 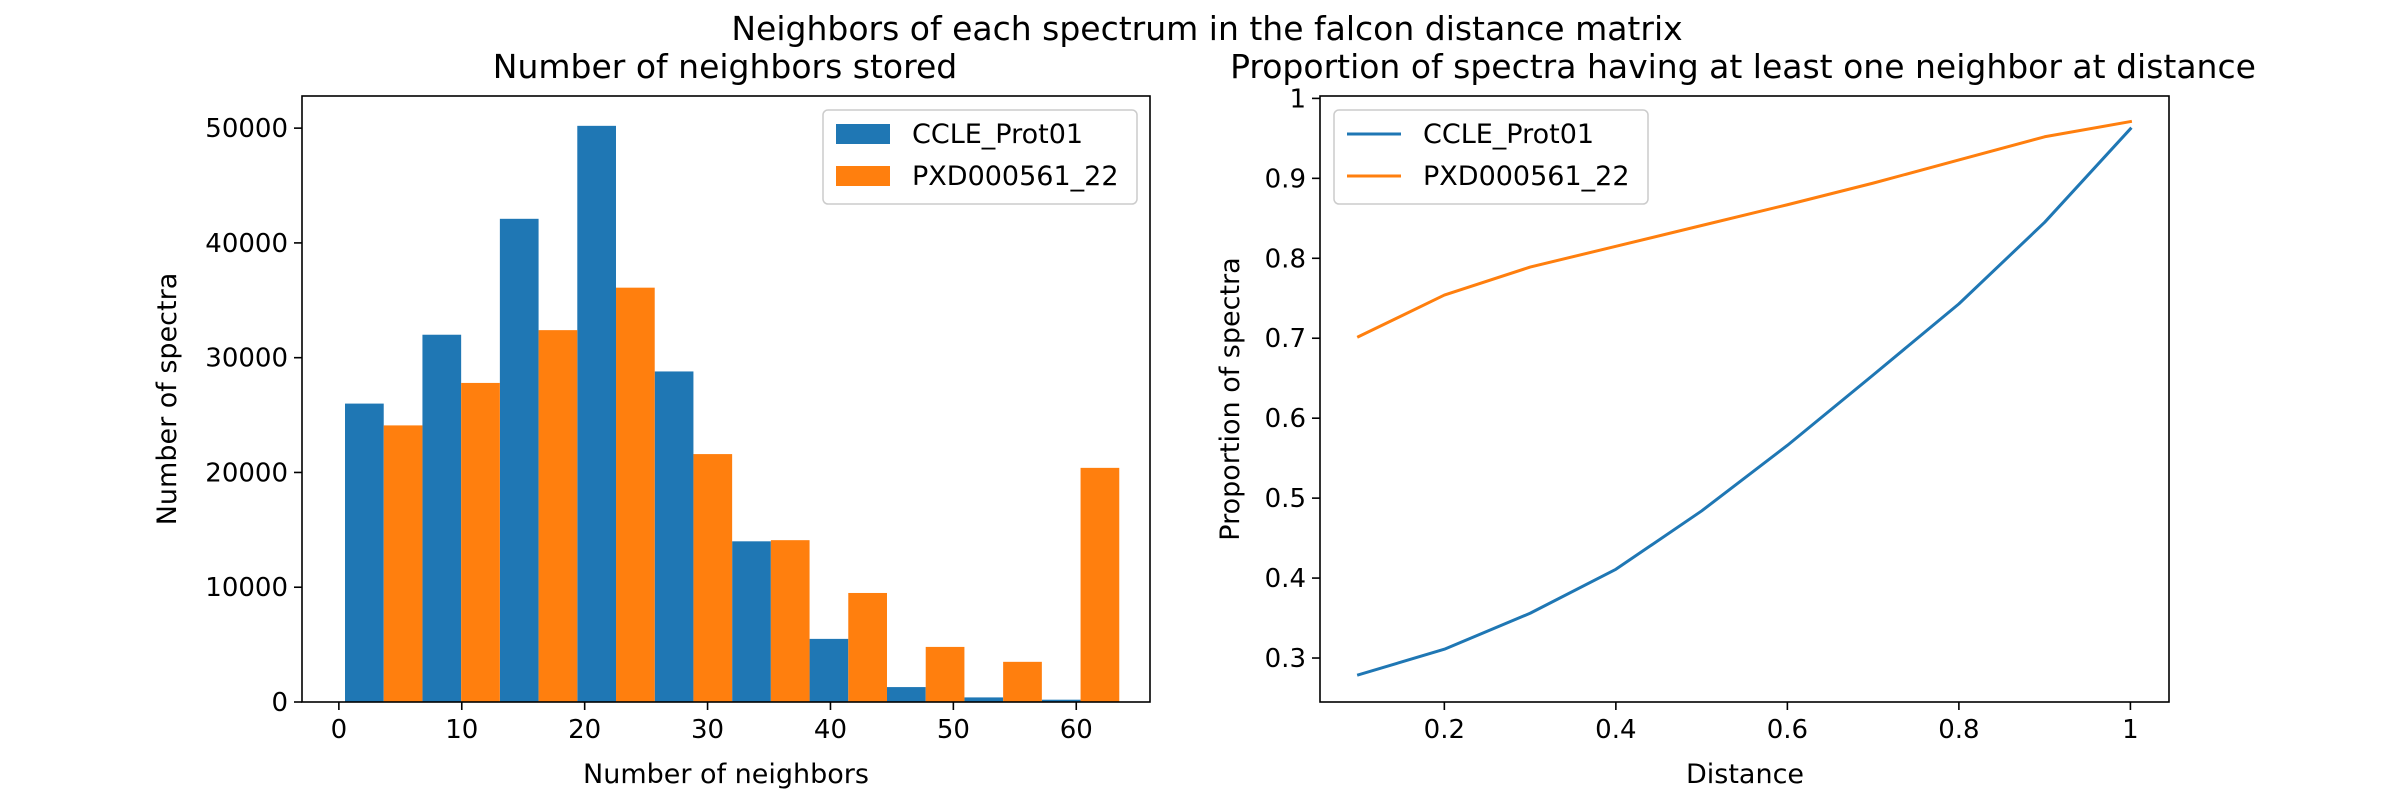 What do you see at coordinates (707, 730) in the screenshot?
I see `histogram-x-tick-label: 30` at bounding box center [707, 730].